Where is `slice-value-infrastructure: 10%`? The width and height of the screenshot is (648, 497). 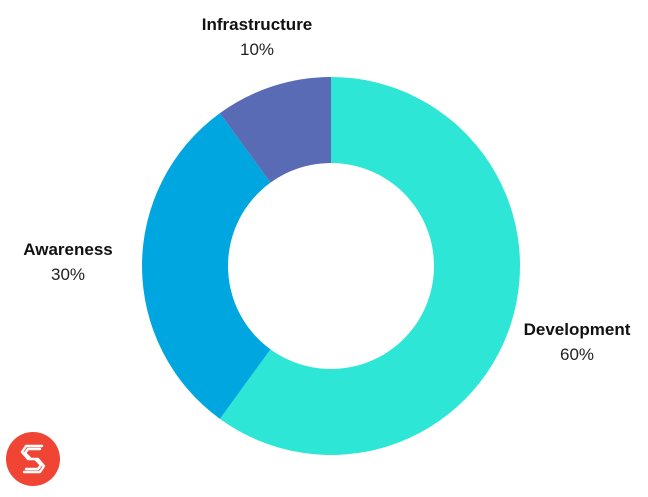
slice-value-infrastructure: 10% is located at coordinates (257, 49).